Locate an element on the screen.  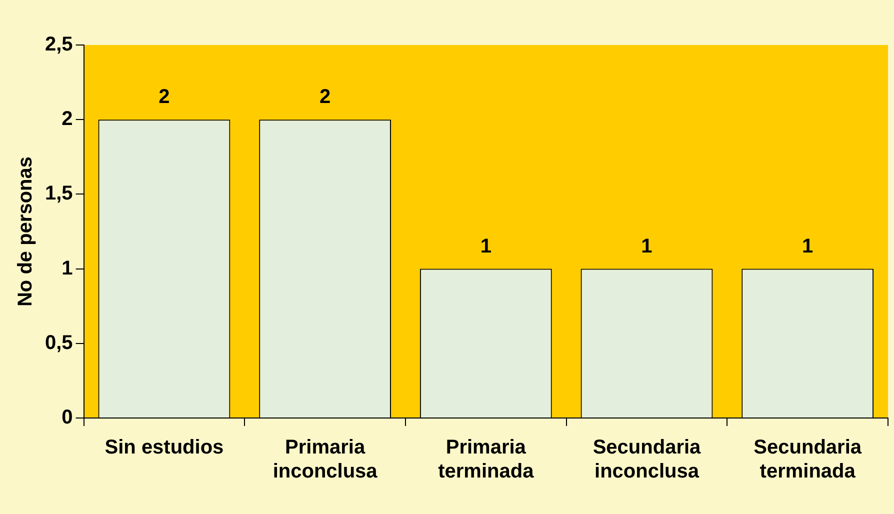
y-tick-label: 1,5 is located at coordinates (58, 193).